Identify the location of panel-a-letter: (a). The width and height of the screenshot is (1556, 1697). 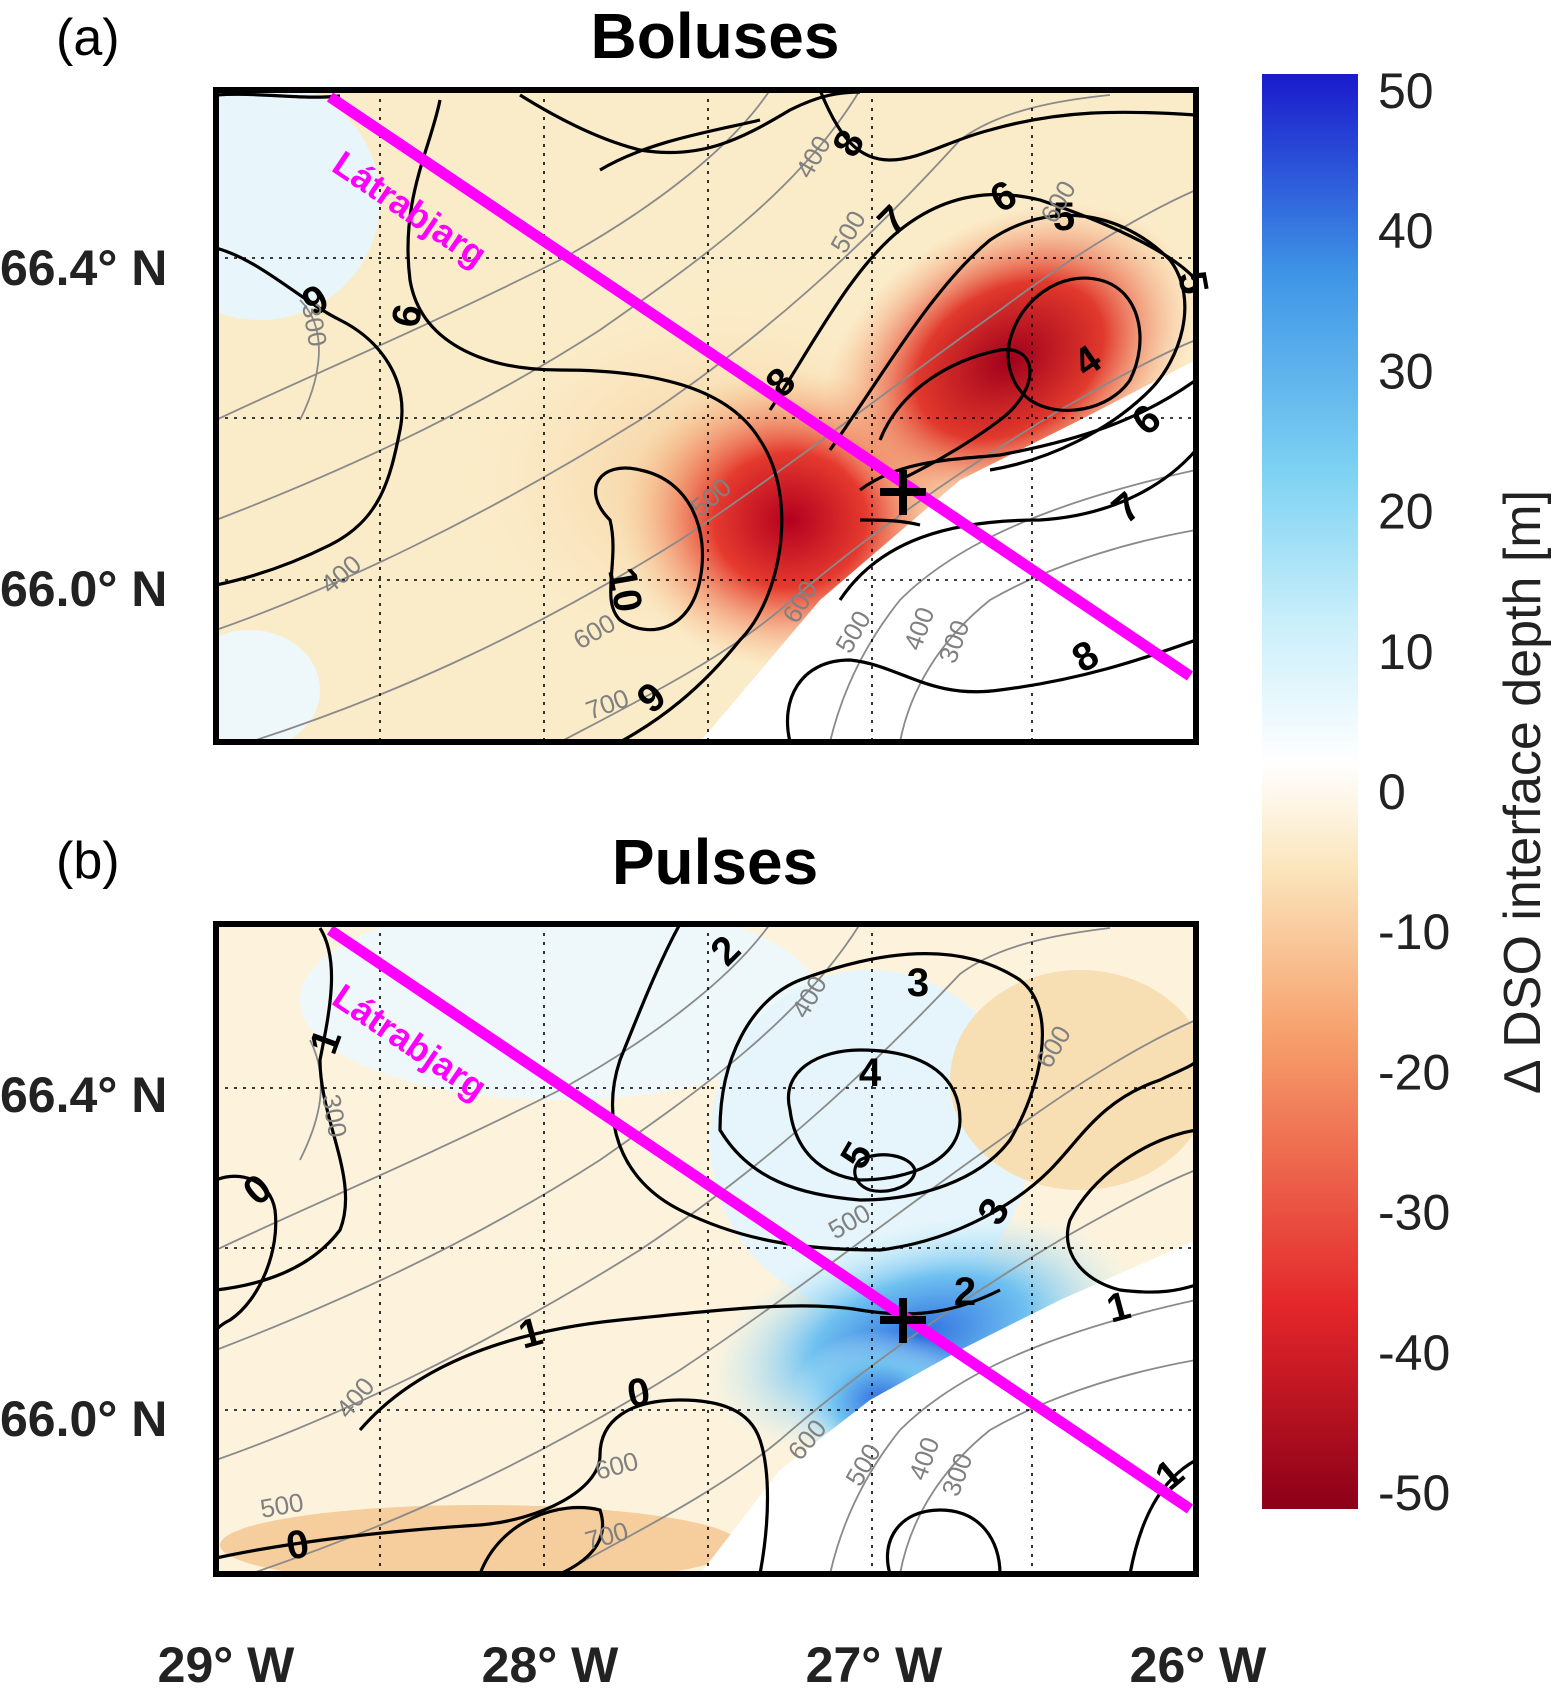
(88, 38).